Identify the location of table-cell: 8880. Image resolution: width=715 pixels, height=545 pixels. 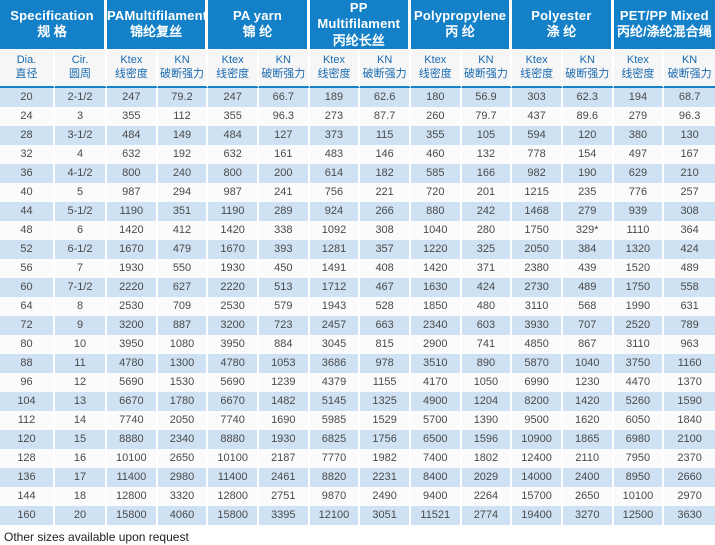
(132, 439).